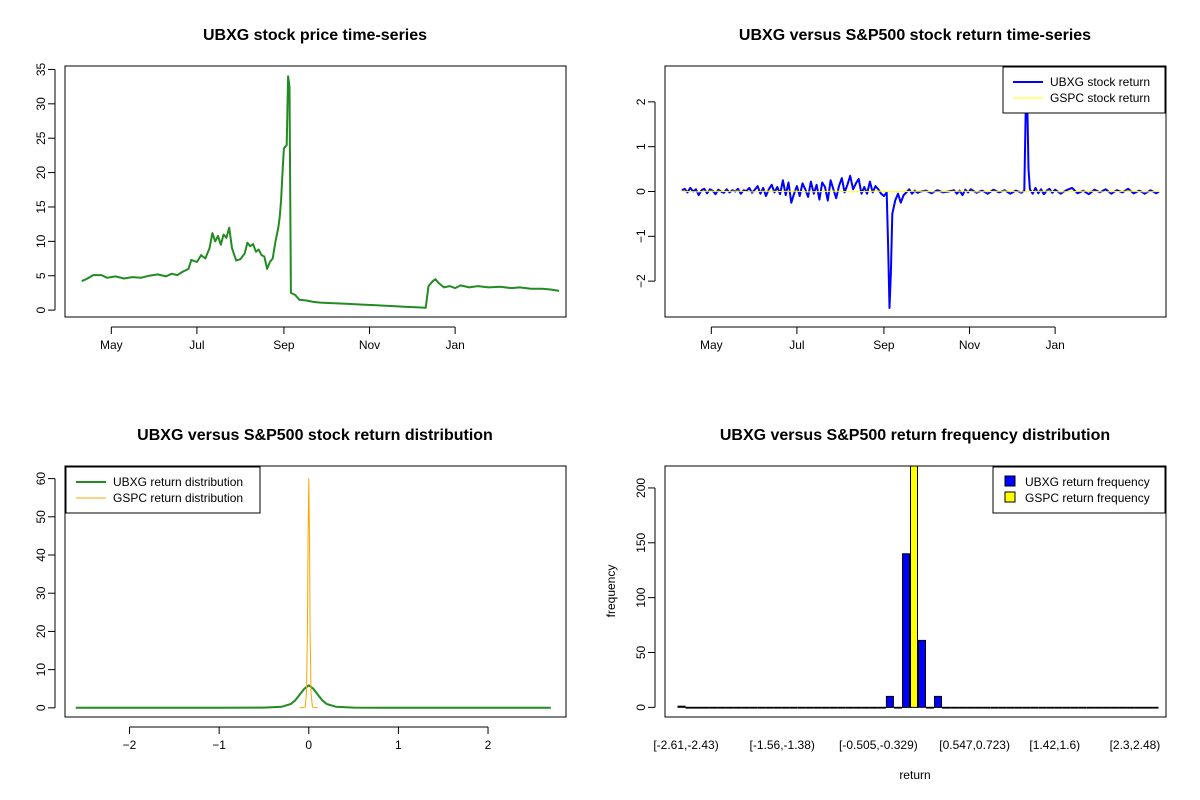  What do you see at coordinates (41, 173) in the screenshot?
I see `price-y-tick-label: 20` at bounding box center [41, 173].